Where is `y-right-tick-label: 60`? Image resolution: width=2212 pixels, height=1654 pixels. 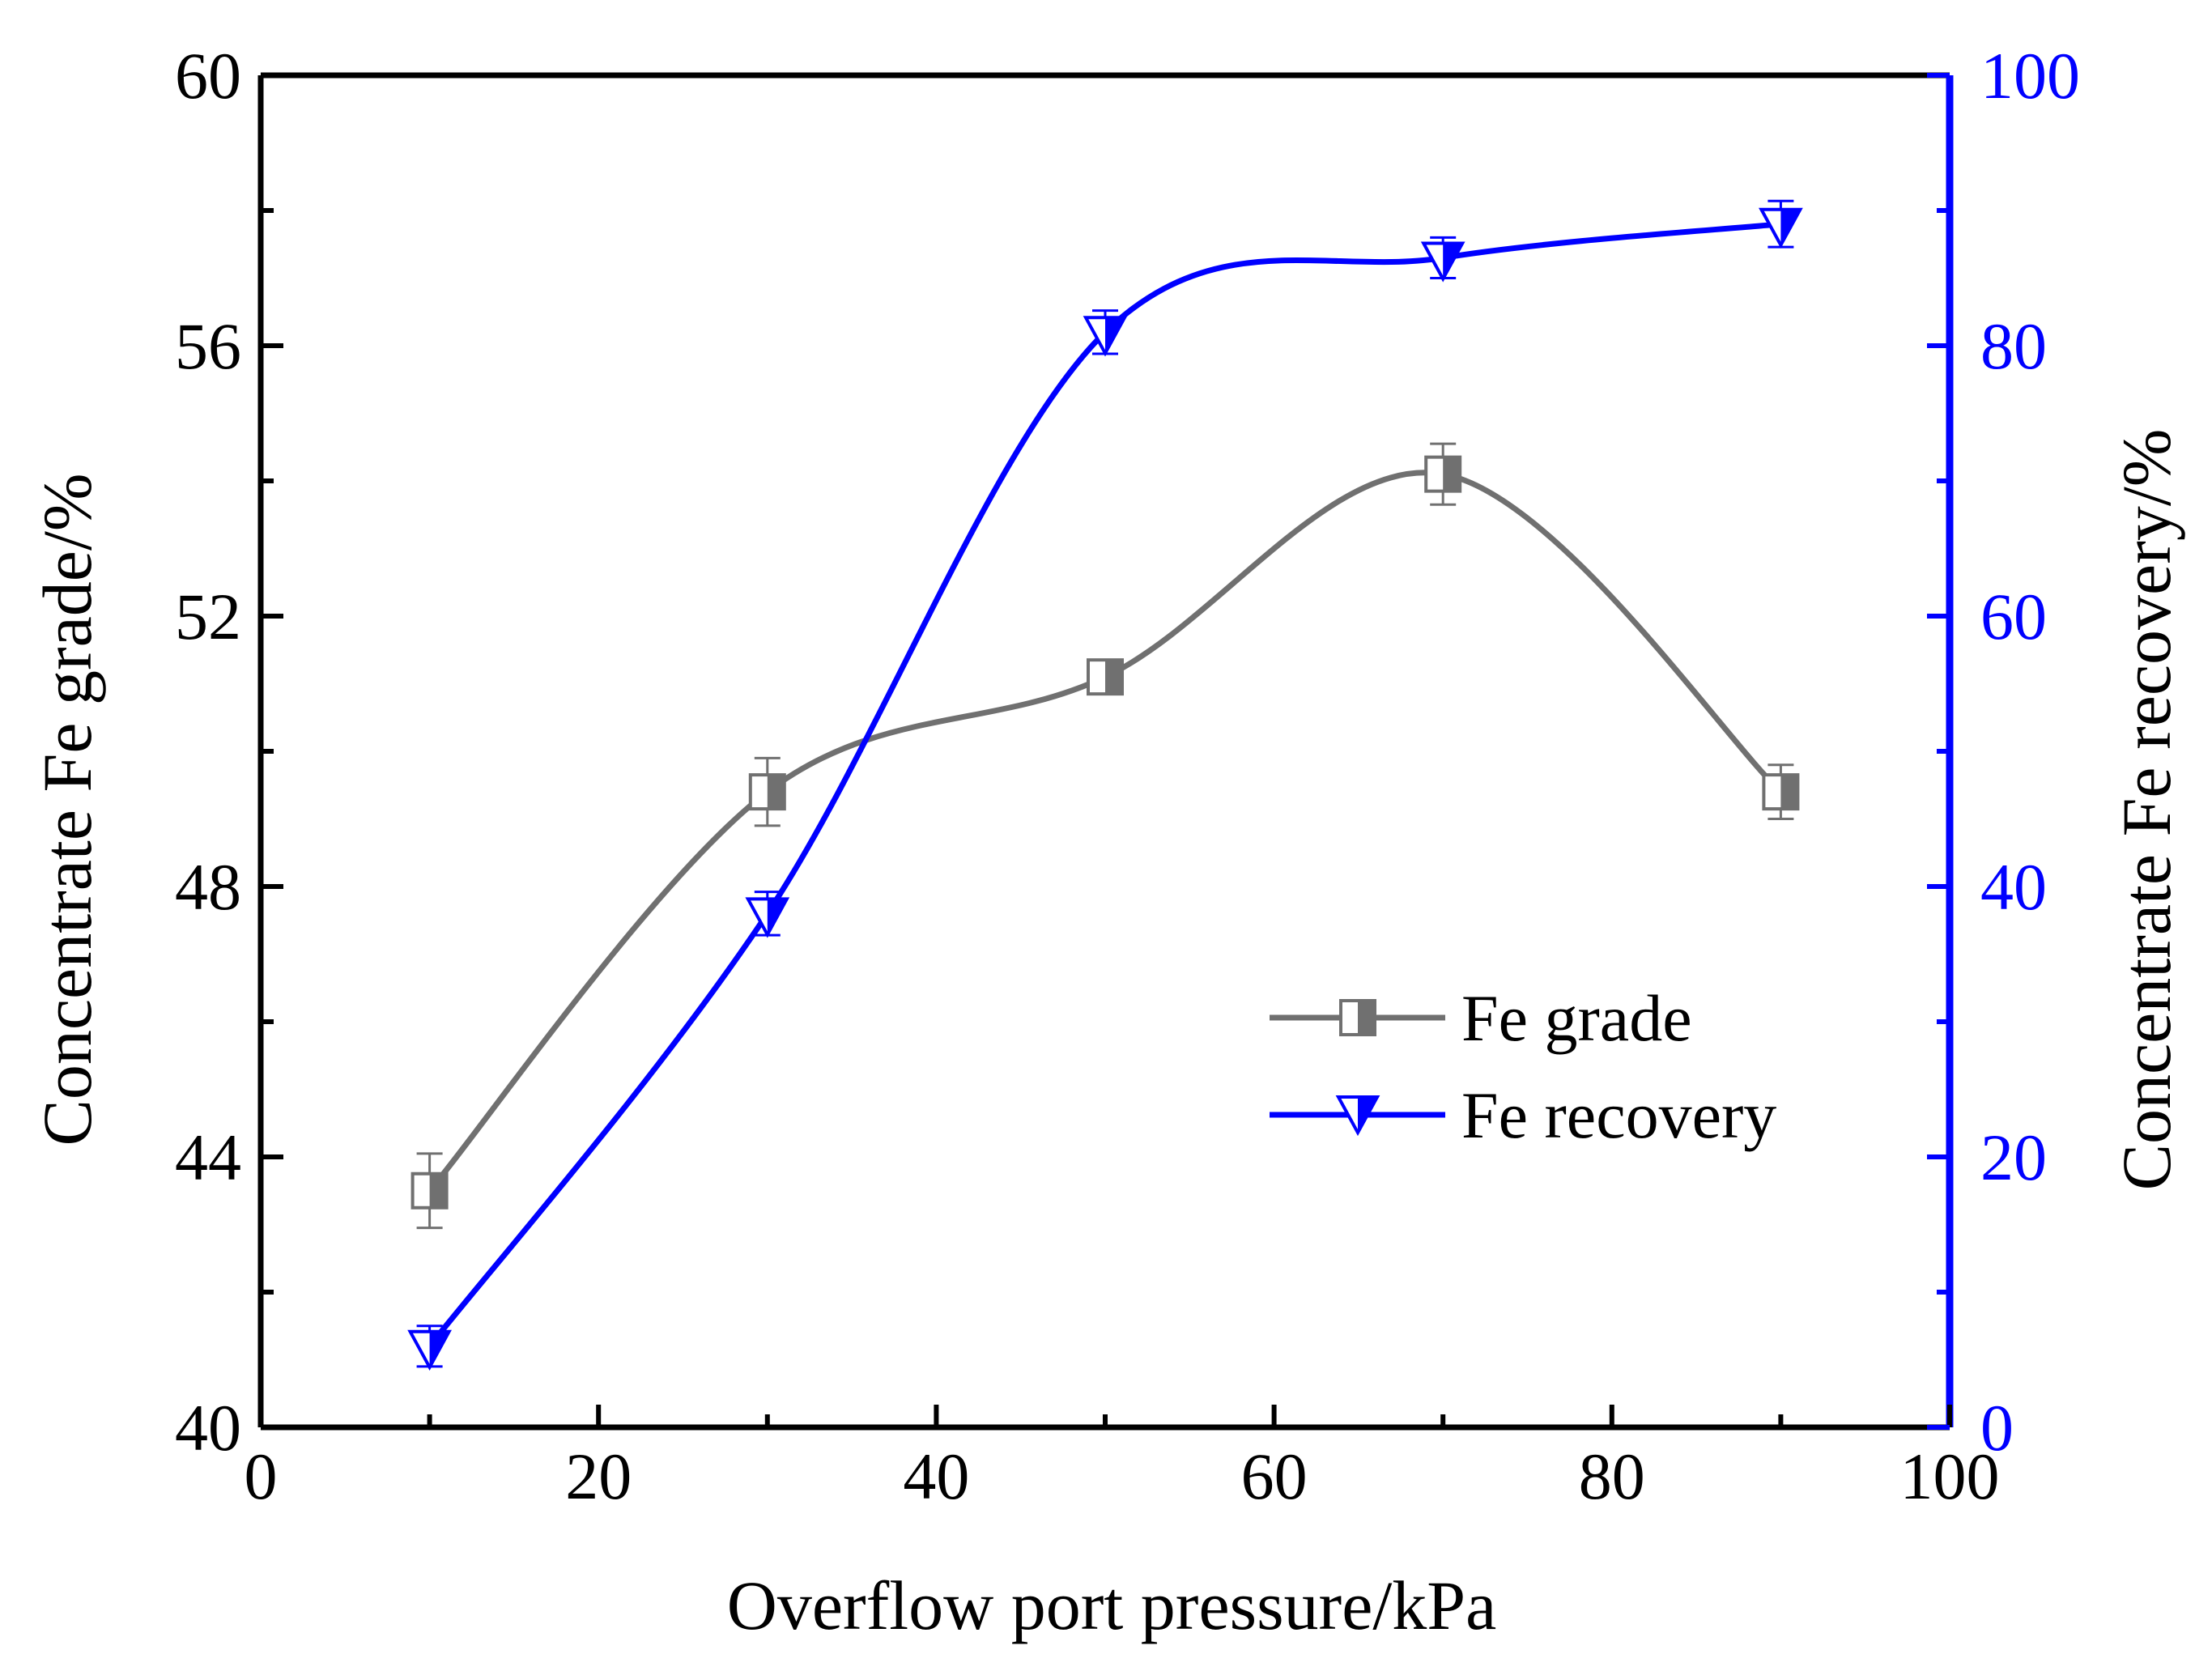
y-right-tick-label: 60 is located at coordinates (2014, 616).